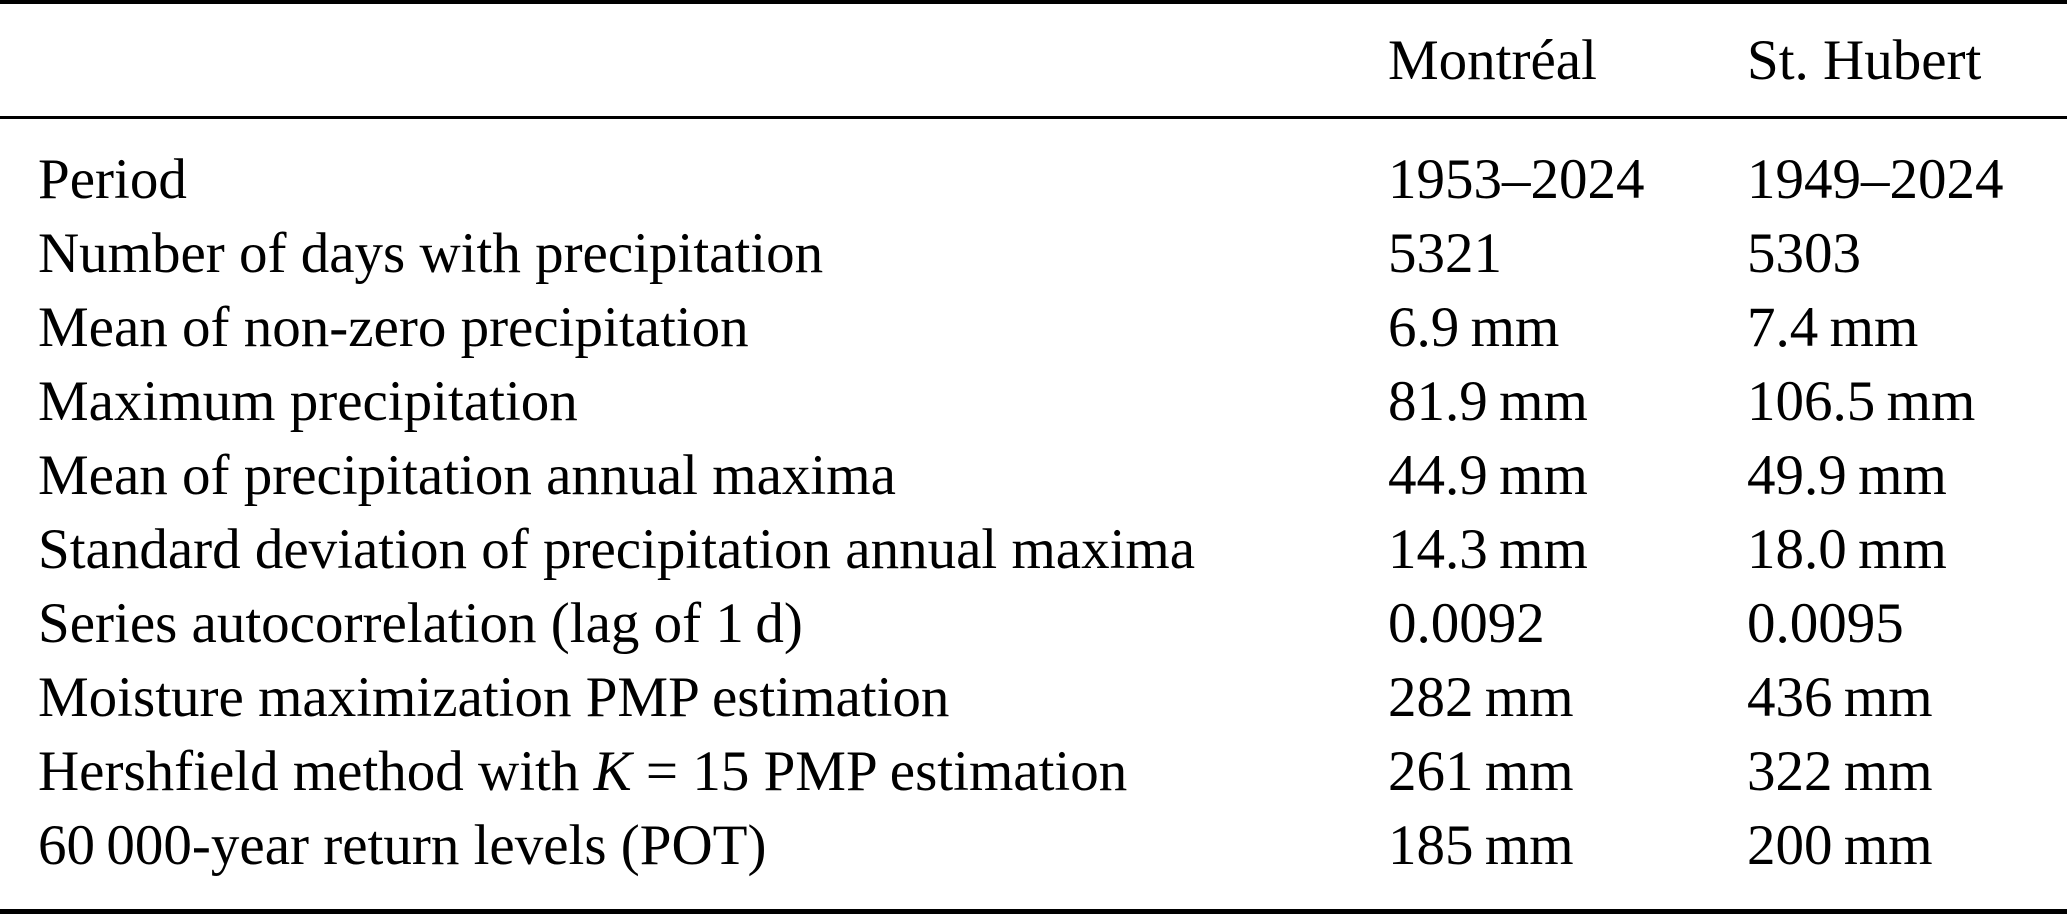 The width and height of the screenshot is (2067, 922). What do you see at coordinates (308, 401) in the screenshot?
I see `row-label: Maximum precipitation` at bounding box center [308, 401].